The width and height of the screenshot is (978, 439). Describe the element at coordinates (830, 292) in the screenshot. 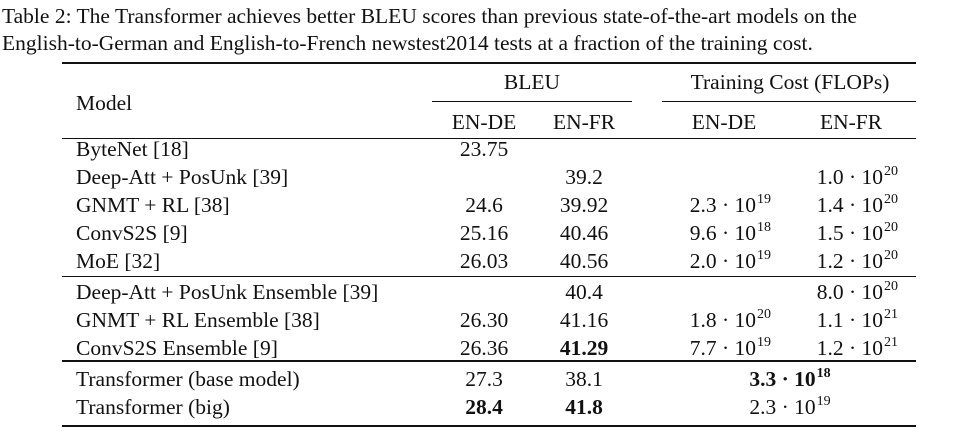

I see `row-cost-en-fr-mantissa: 8.0` at that location.